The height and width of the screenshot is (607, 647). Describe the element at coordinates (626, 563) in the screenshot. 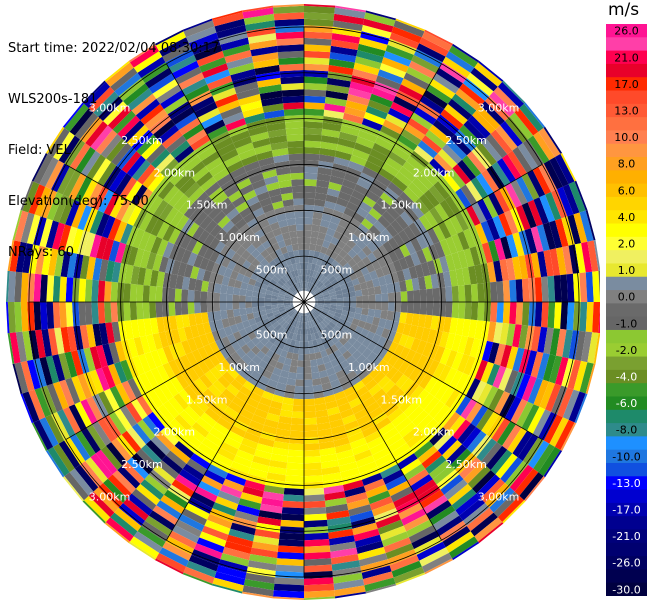

I see `colorbar-tick-label: -26.0` at that location.